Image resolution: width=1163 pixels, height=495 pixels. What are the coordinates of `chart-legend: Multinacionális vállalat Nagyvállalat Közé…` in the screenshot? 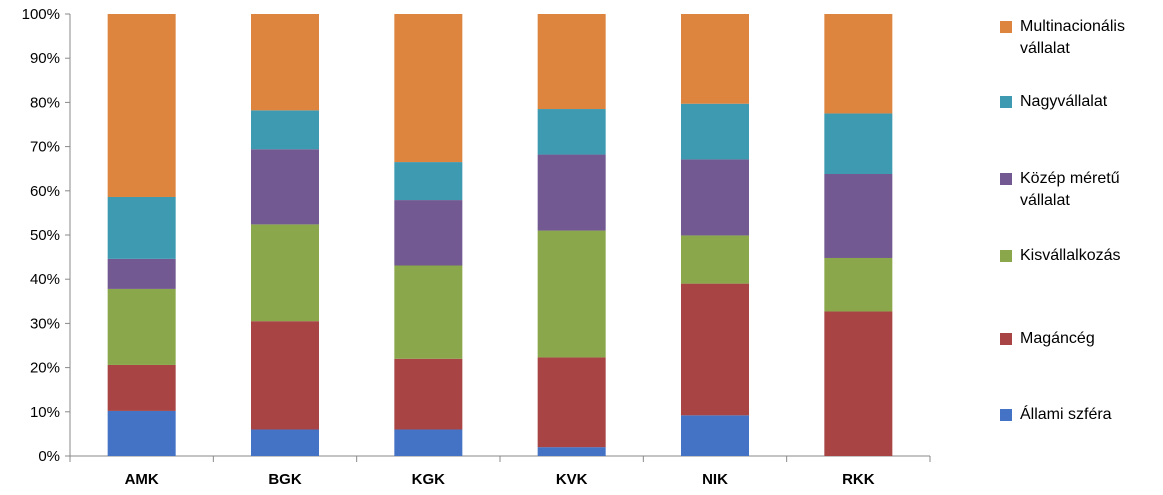 It's located at (1080, 228).